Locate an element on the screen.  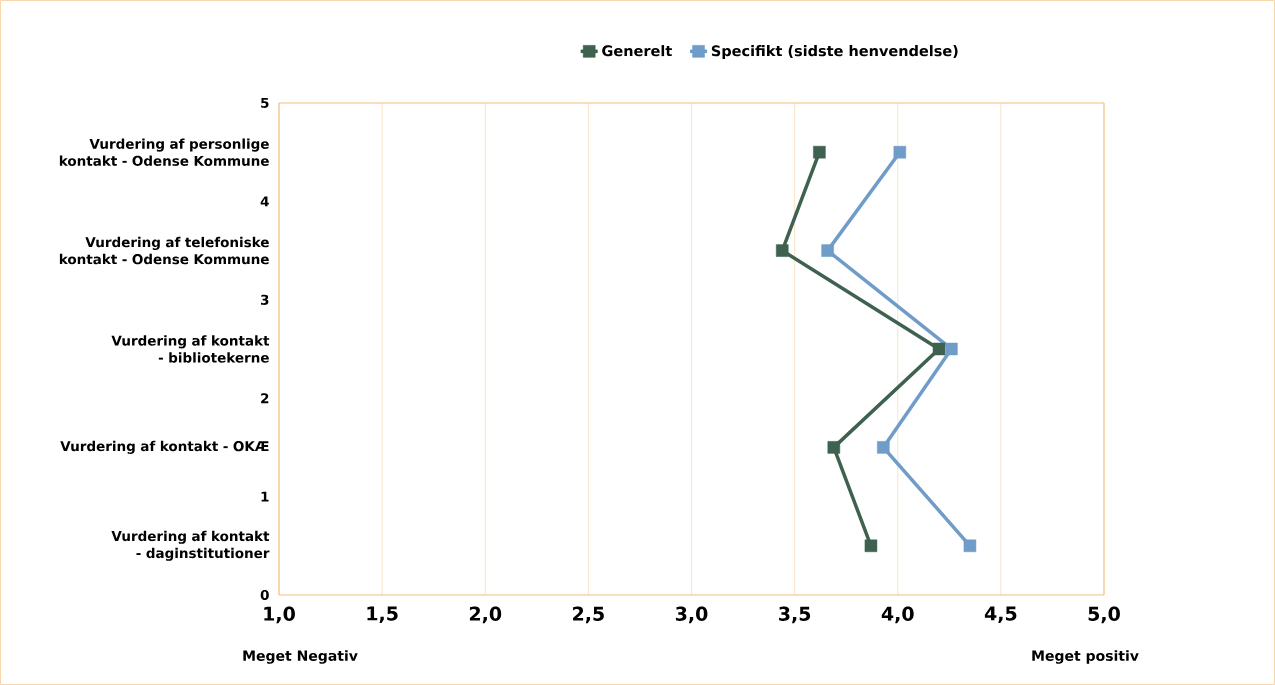
x-tick-label: 2,5 is located at coordinates (588, 615).